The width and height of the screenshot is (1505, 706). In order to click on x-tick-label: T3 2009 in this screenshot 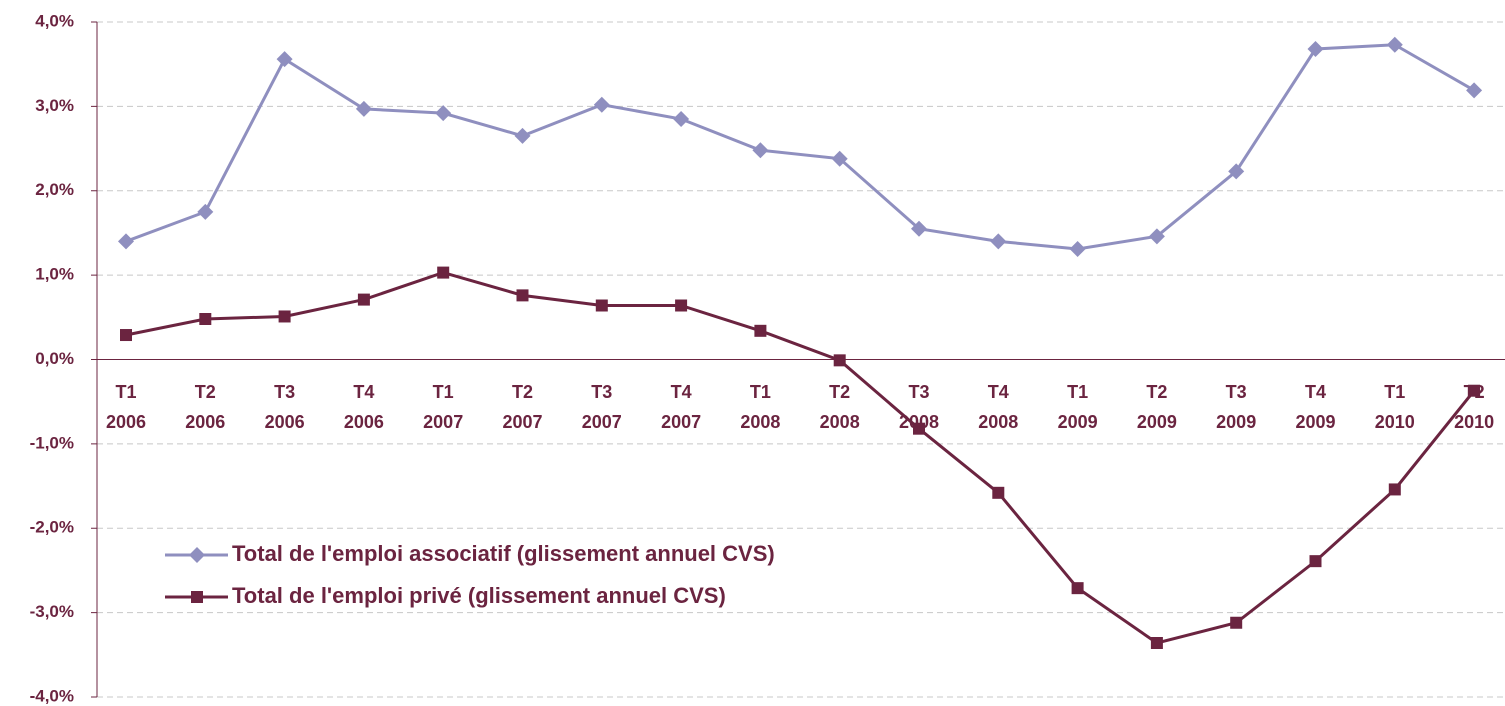, I will do `click(1236, 407)`.